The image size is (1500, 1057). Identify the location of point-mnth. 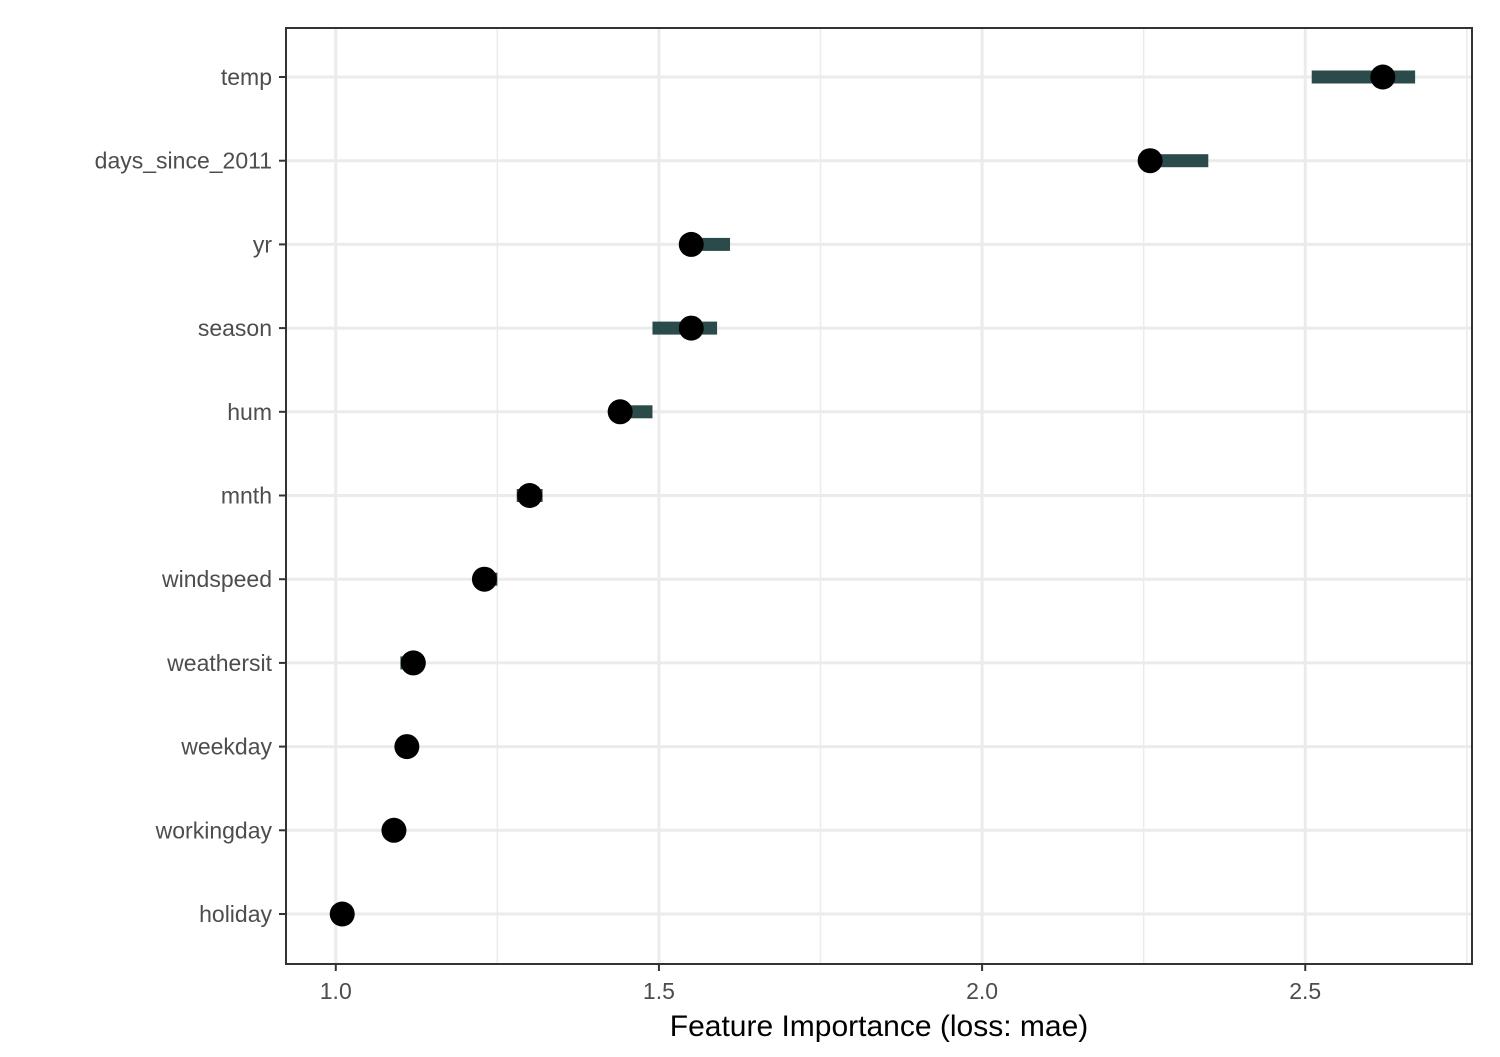
(530, 495).